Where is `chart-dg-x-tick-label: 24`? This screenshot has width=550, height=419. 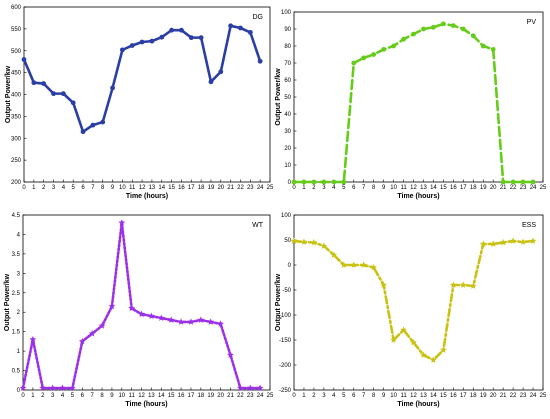
chart-dg-x-tick-label: 24 is located at coordinates (260, 188).